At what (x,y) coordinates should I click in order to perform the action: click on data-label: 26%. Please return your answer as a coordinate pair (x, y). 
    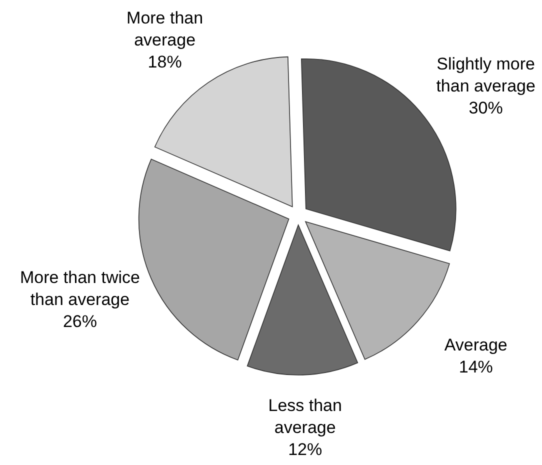
    Looking at the image, I should click on (79, 321).